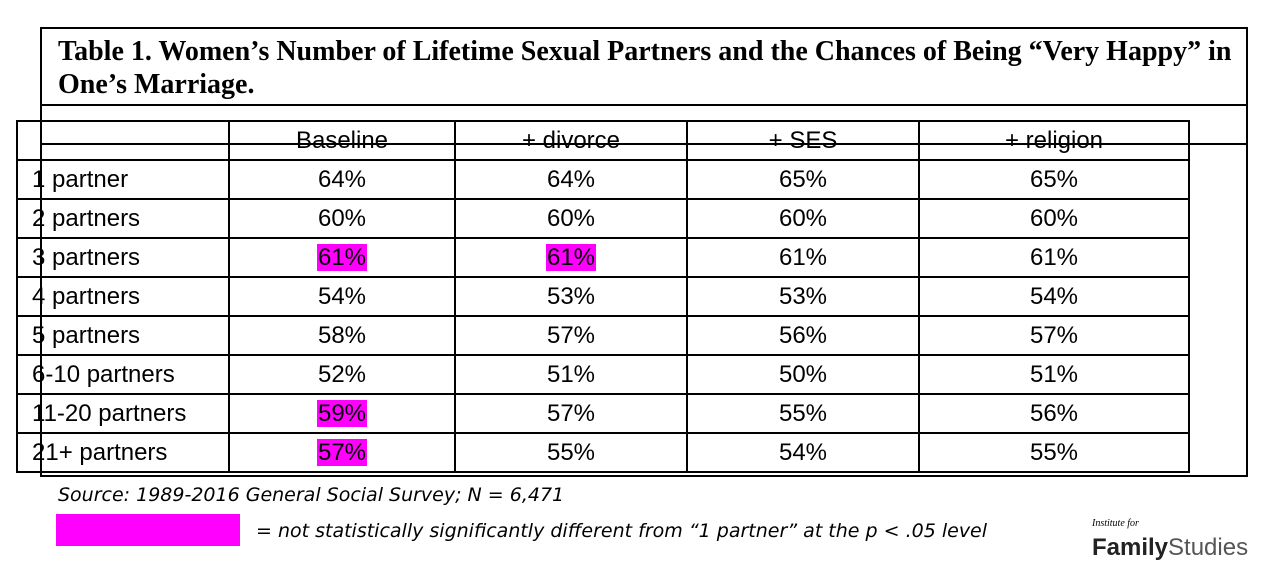 Image resolution: width=1280 pixels, height=579 pixels. I want to click on cell-value: 58%, so click(342, 335).